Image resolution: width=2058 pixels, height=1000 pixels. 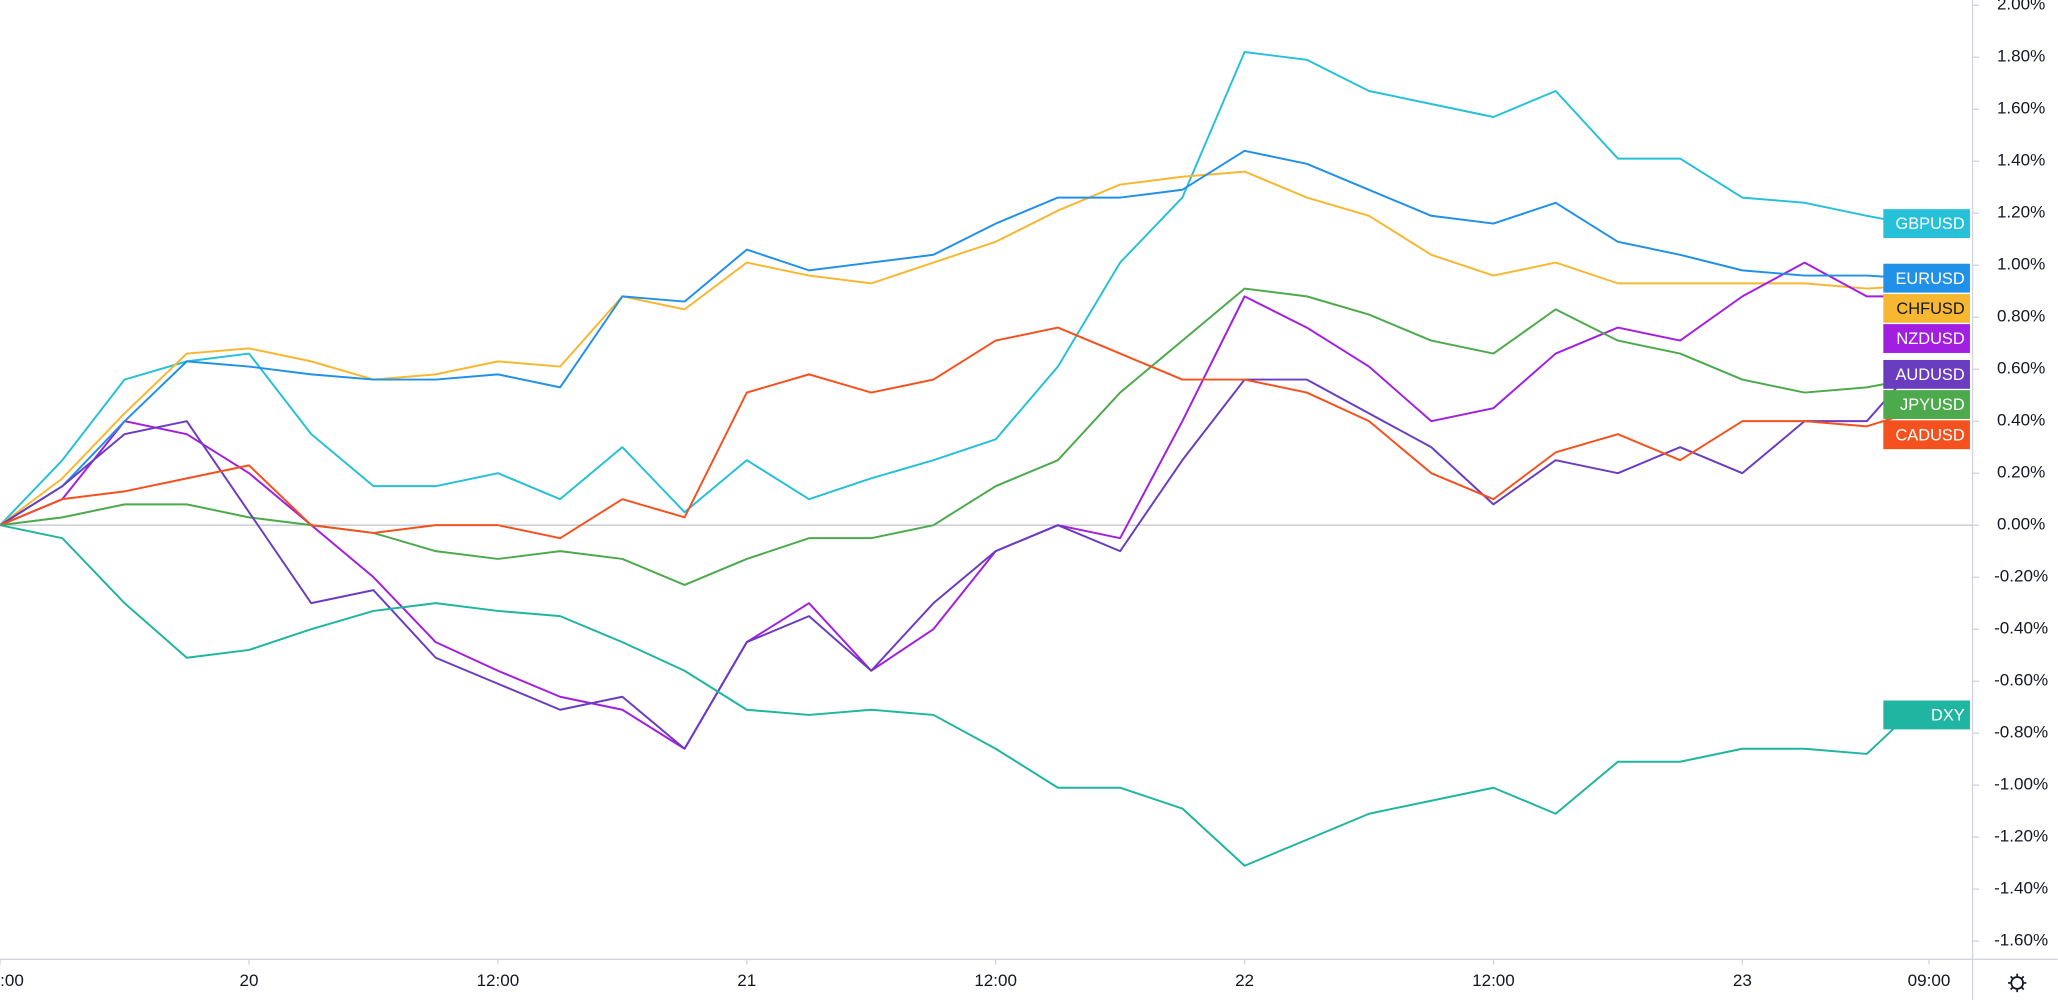 What do you see at coordinates (2021, 316) in the screenshot?
I see `y-tick-label: 0.80%` at bounding box center [2021, 316].